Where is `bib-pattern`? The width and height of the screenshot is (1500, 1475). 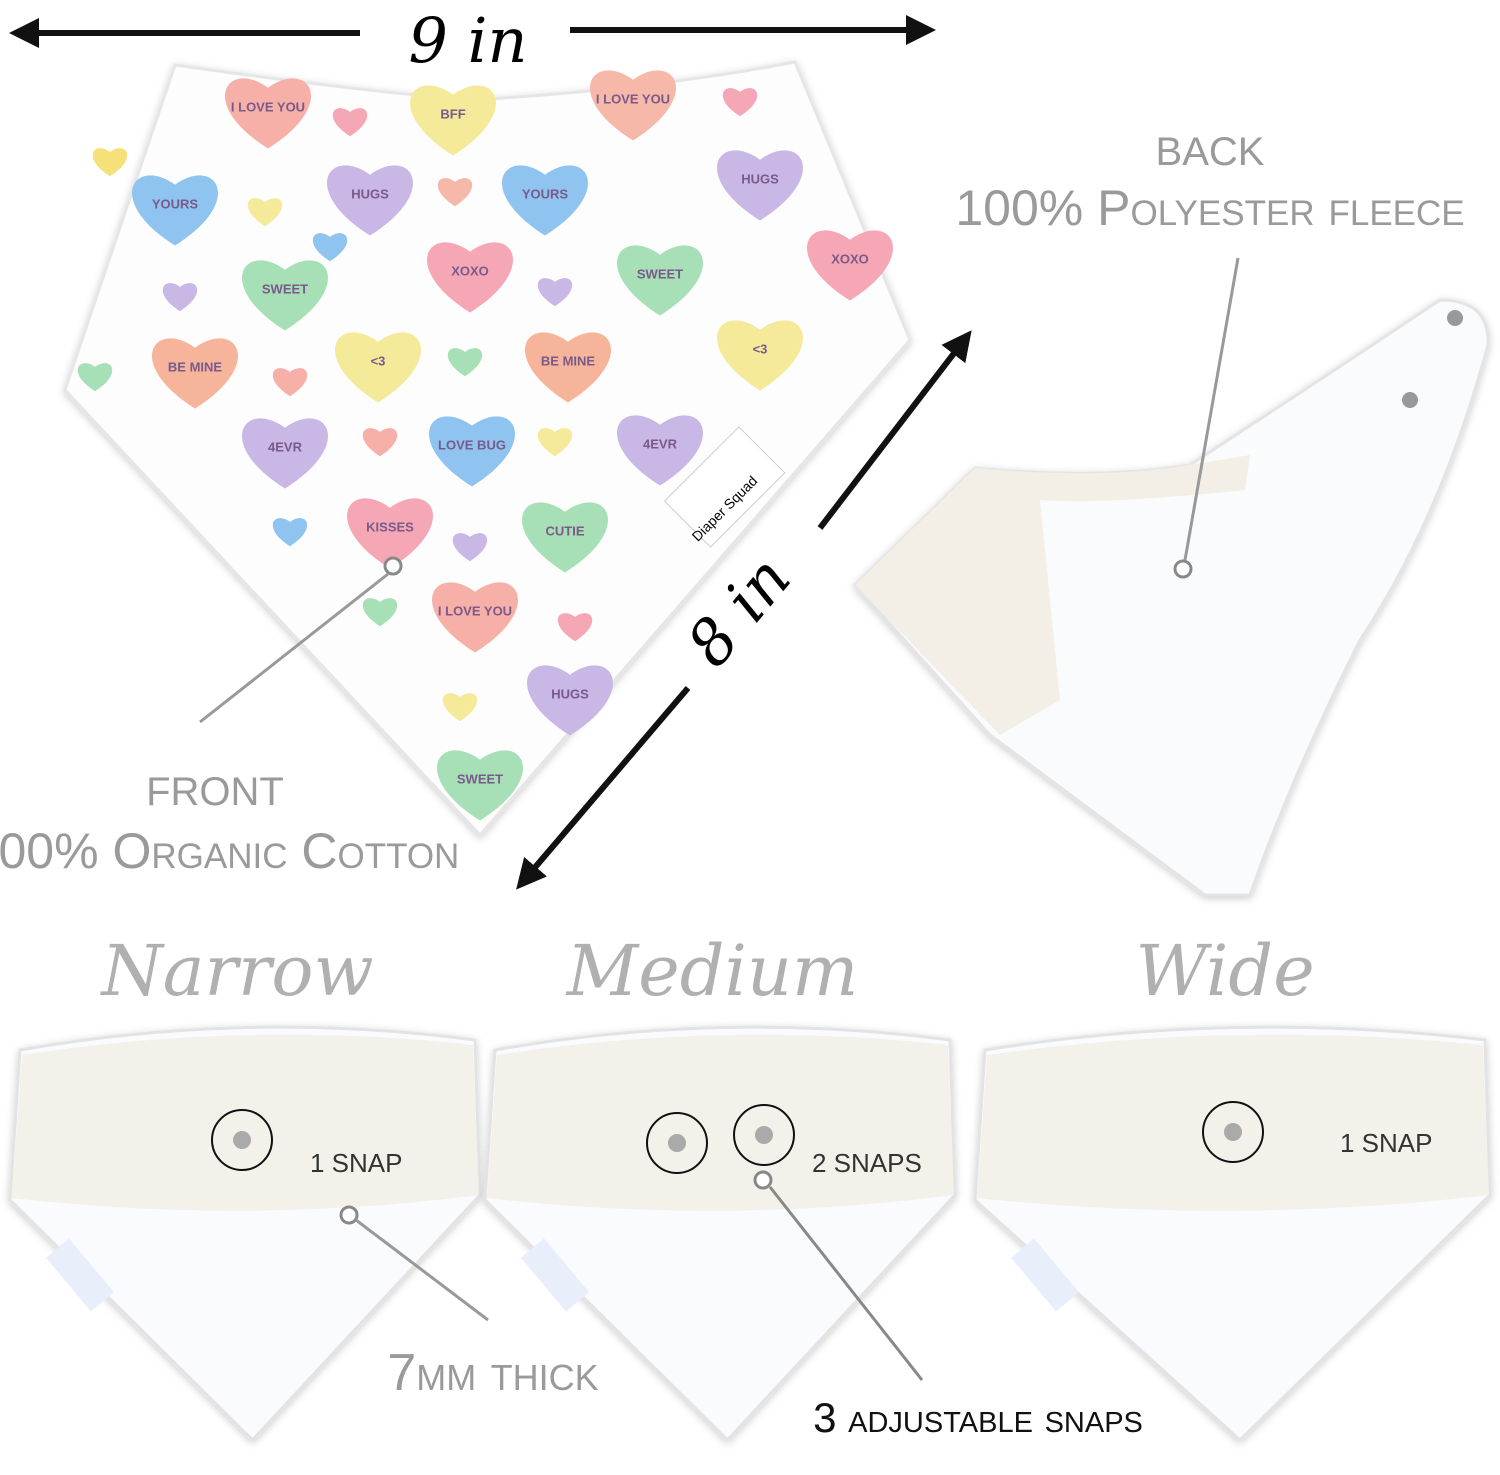 bib-pattern is located at coordinates (1233, 1122).